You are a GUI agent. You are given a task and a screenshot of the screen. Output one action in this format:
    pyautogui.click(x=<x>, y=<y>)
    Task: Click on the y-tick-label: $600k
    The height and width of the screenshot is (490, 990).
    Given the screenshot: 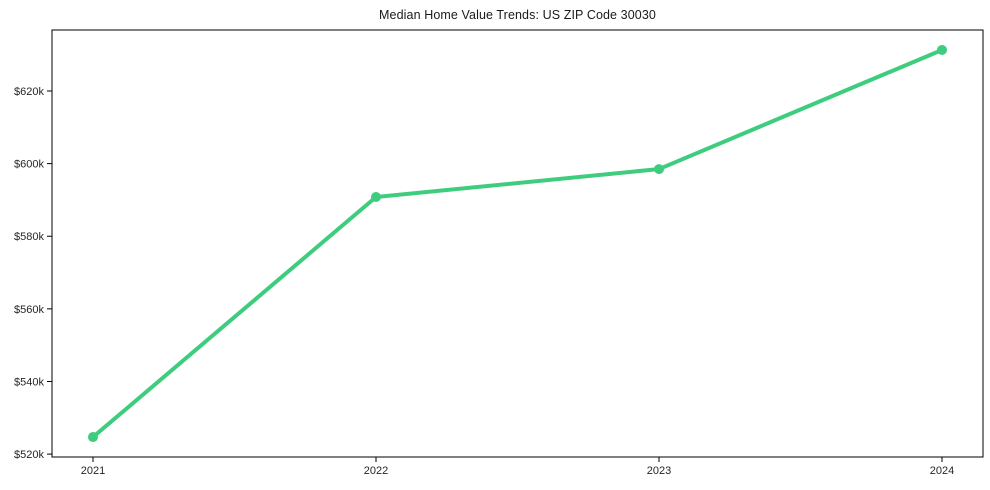 What is the action you would take?
    pyautogui.click(x=29, y=165)
    